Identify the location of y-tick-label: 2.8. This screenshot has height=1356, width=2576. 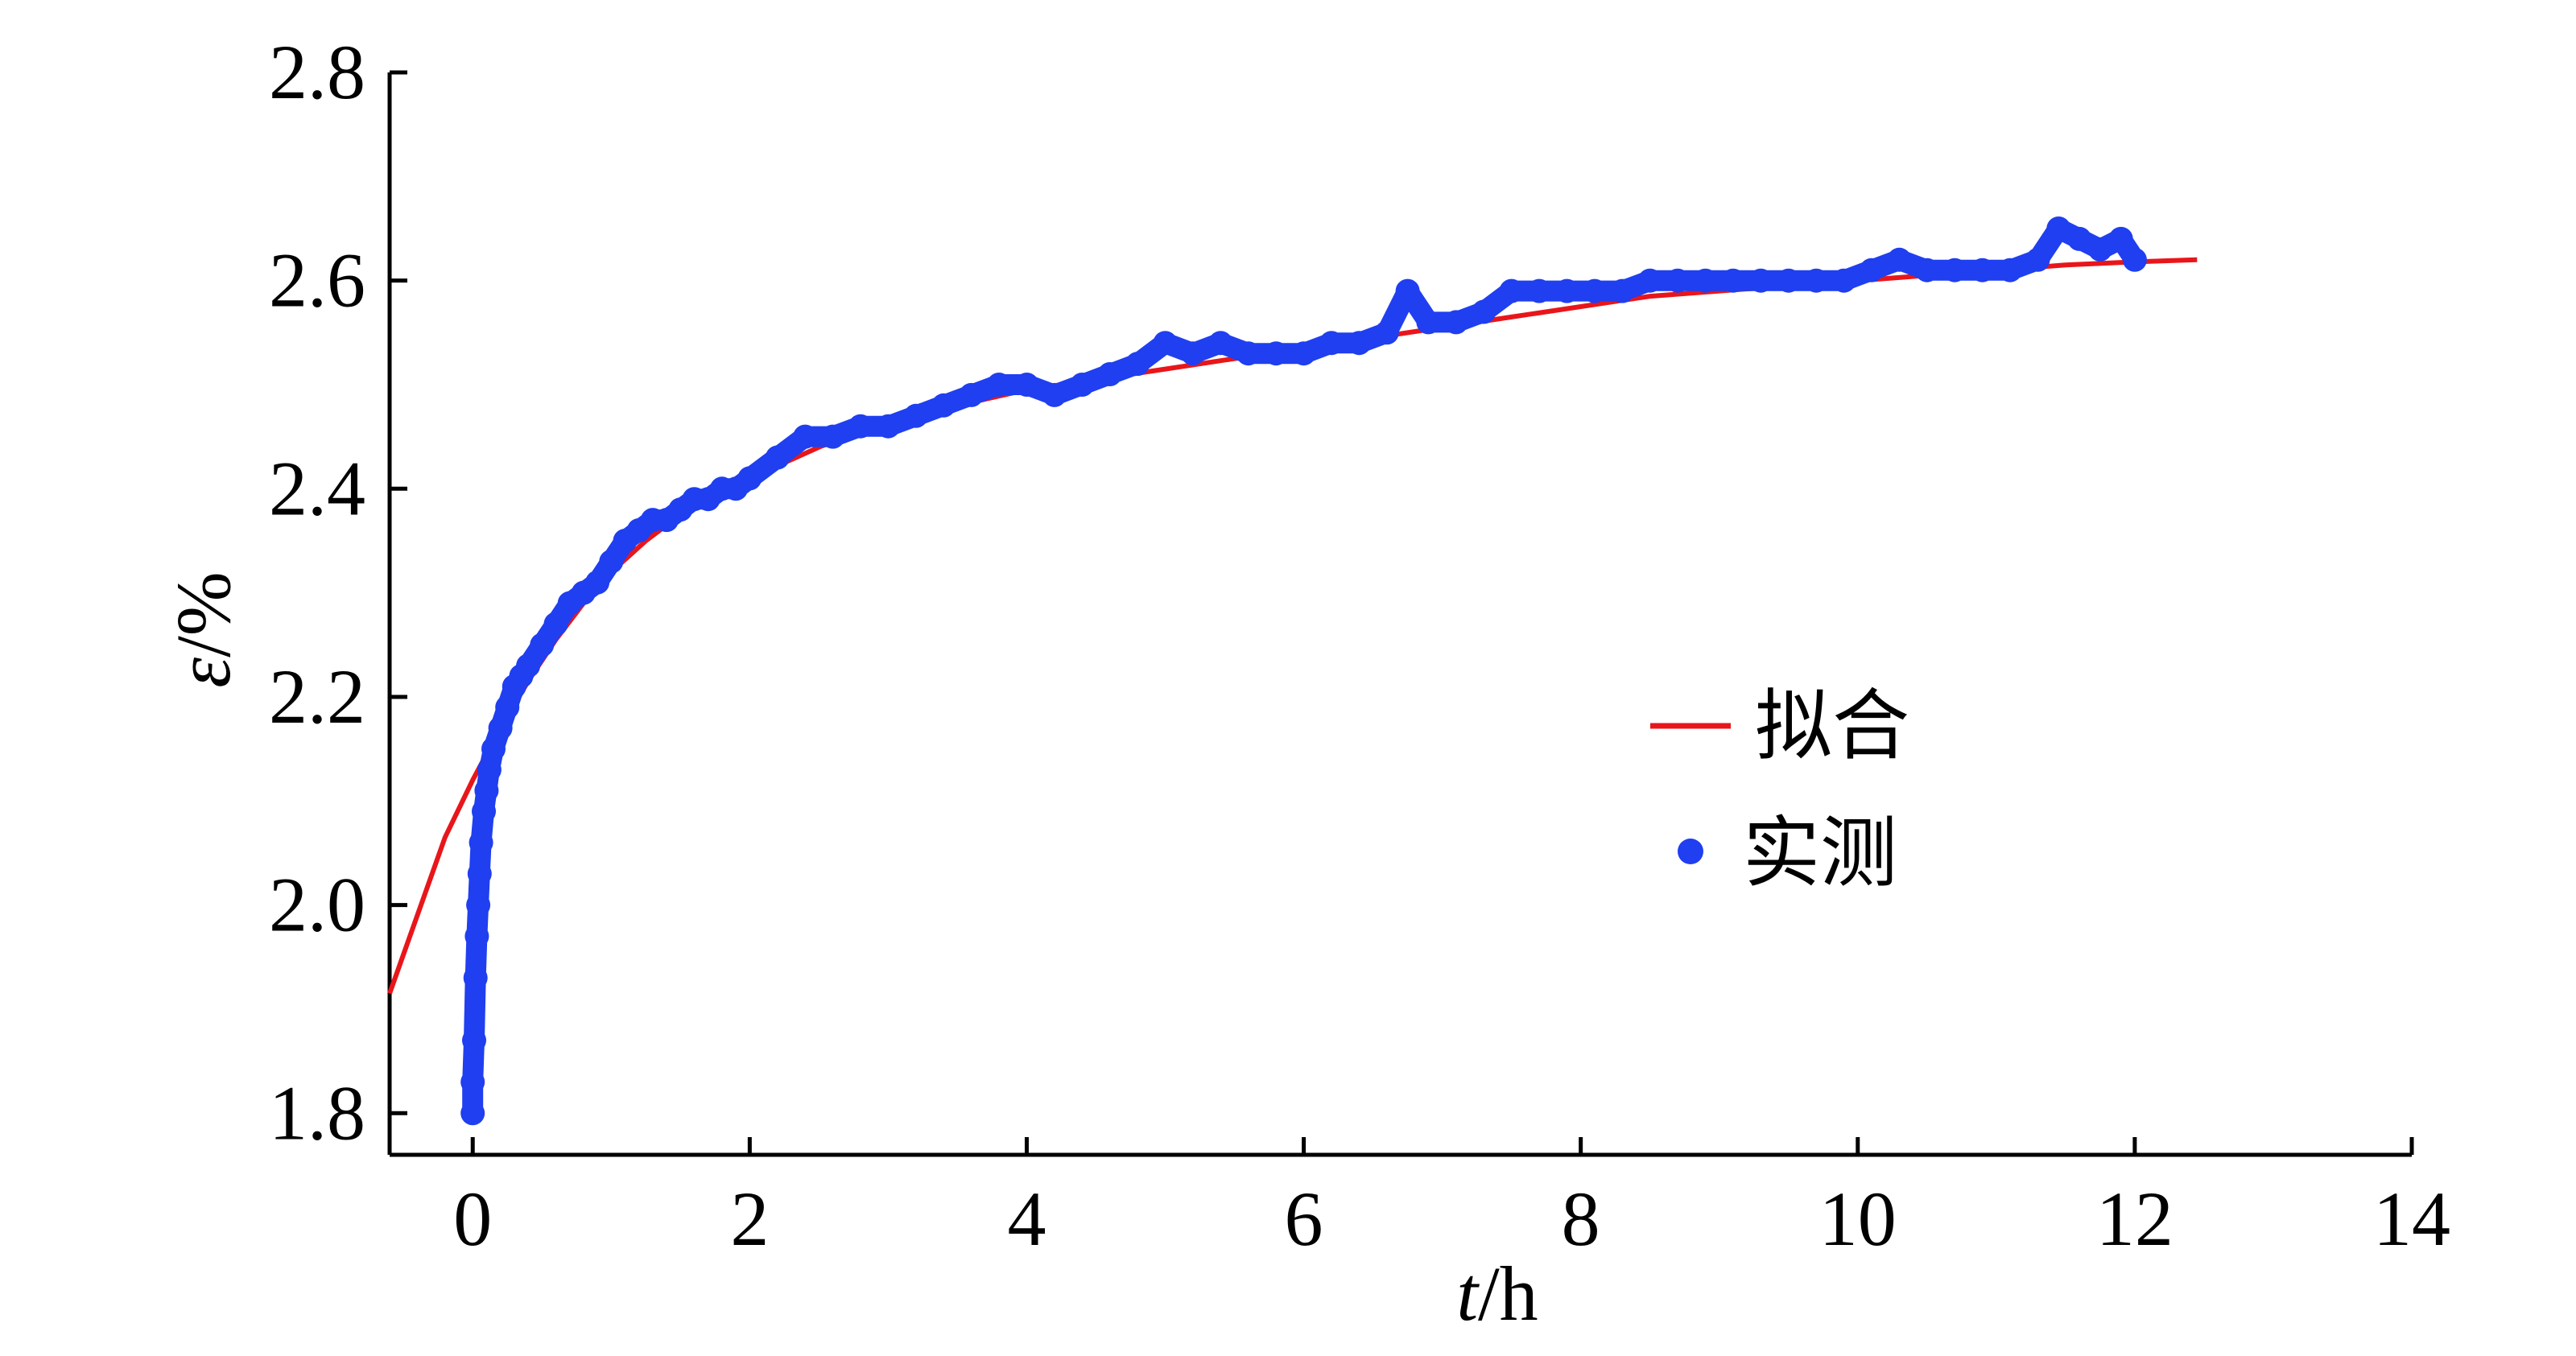
(317, 72).